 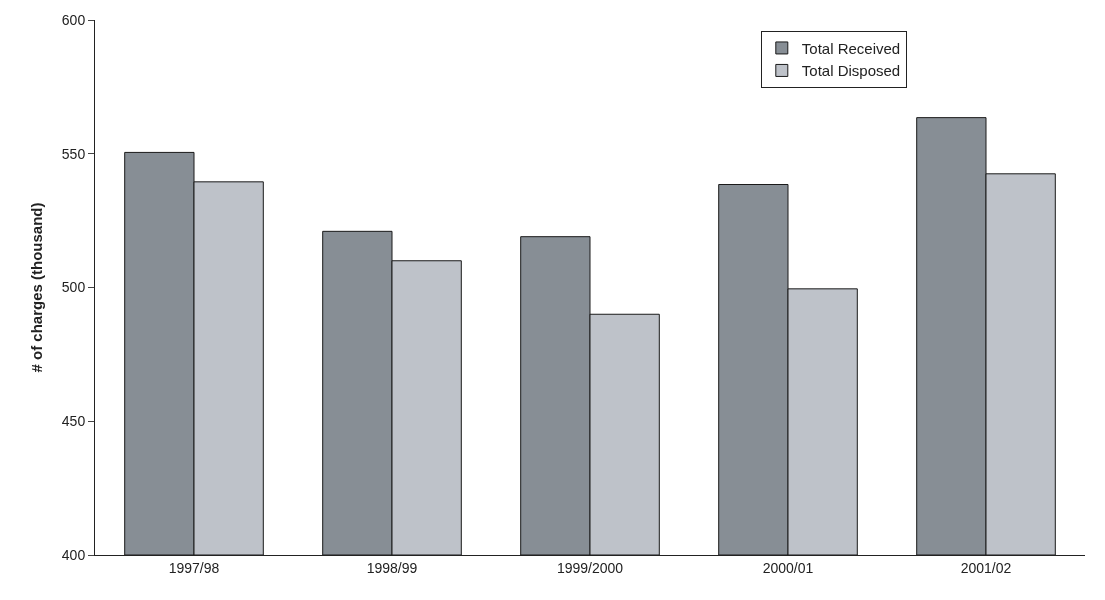 What do you see at coordinates (73, 153) in the screenshot?
I see `y-tick-label: 550` at bounding box center [73, 153].